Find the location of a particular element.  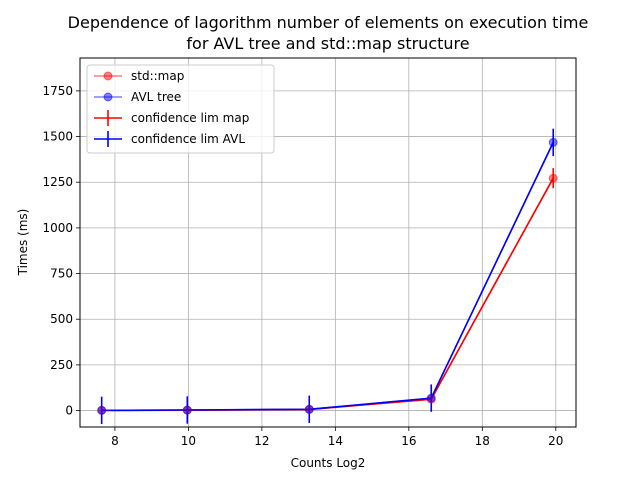

x-tick-label: 20 is located at coordinates (555, 441).